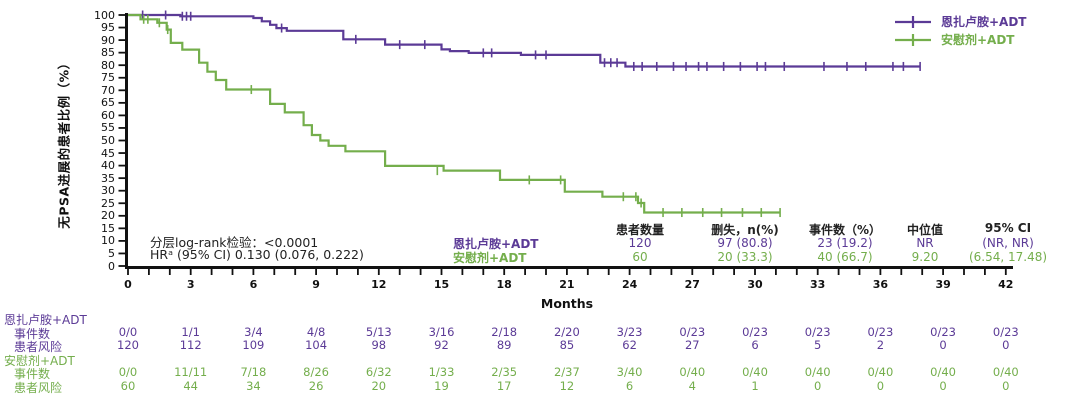 Image resolution: width=1080 pixels, height=409 pixels. What do you see at coordinates (253, 345) in the screenshot?
I see `risk-cell: 109` at bounding box center [253, 345].